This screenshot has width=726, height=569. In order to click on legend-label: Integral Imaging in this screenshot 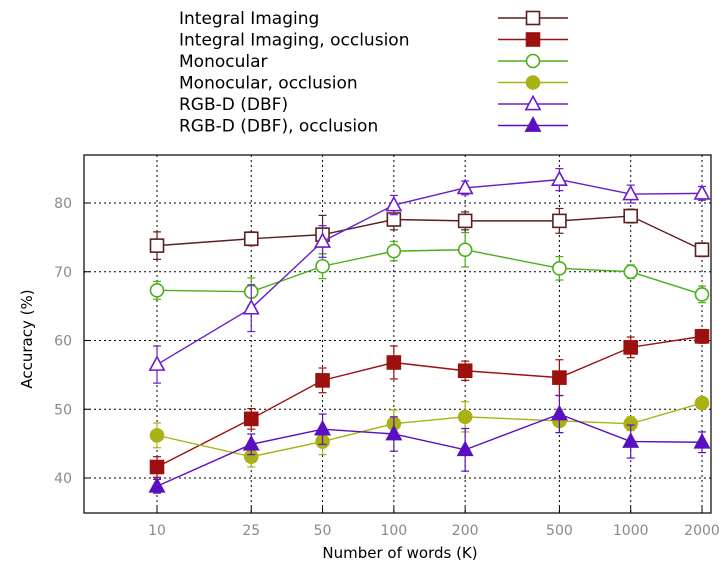, I will do `click(249, 19)`.